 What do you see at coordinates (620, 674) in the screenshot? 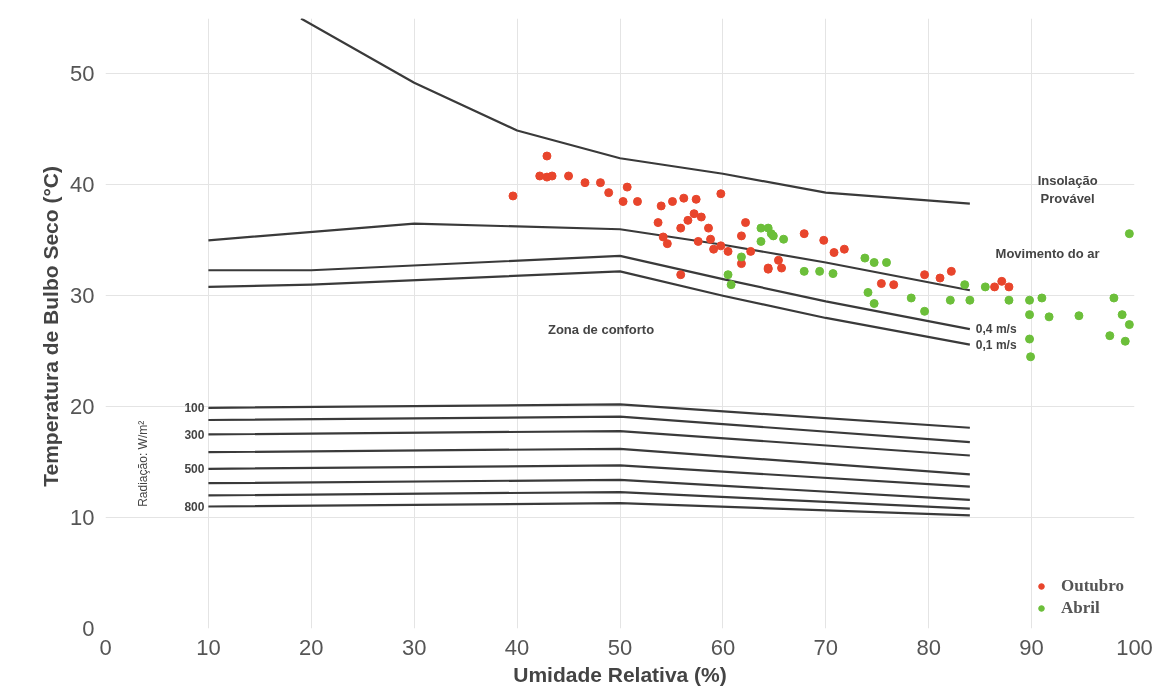
I see `x-axis-title: Umidade Relativa (%)` at bounding box center [620, 674].